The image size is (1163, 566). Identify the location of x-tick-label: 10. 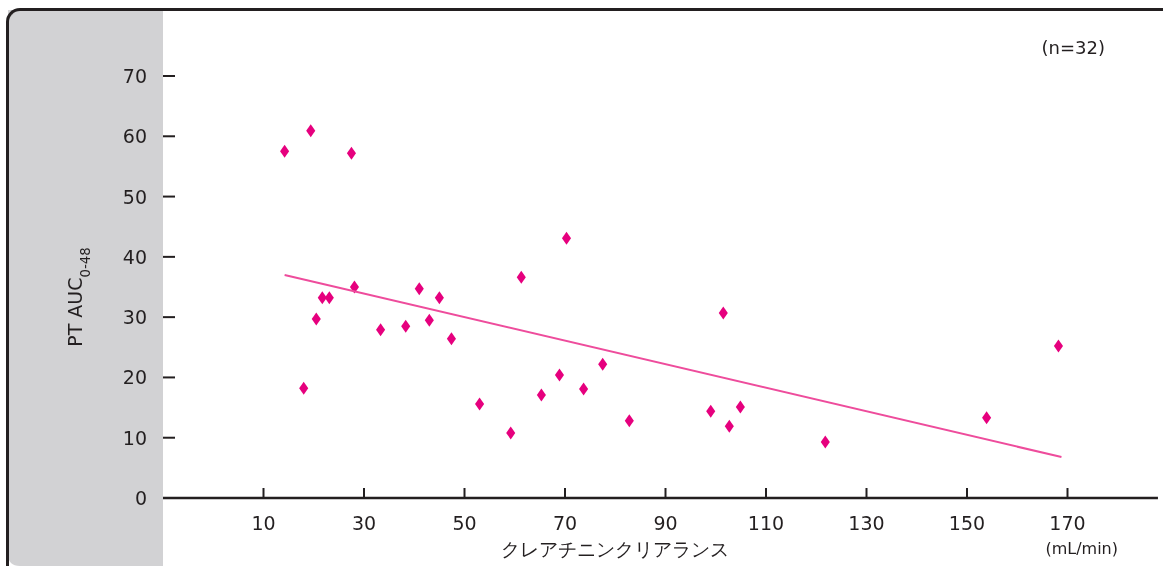
(263, 523).